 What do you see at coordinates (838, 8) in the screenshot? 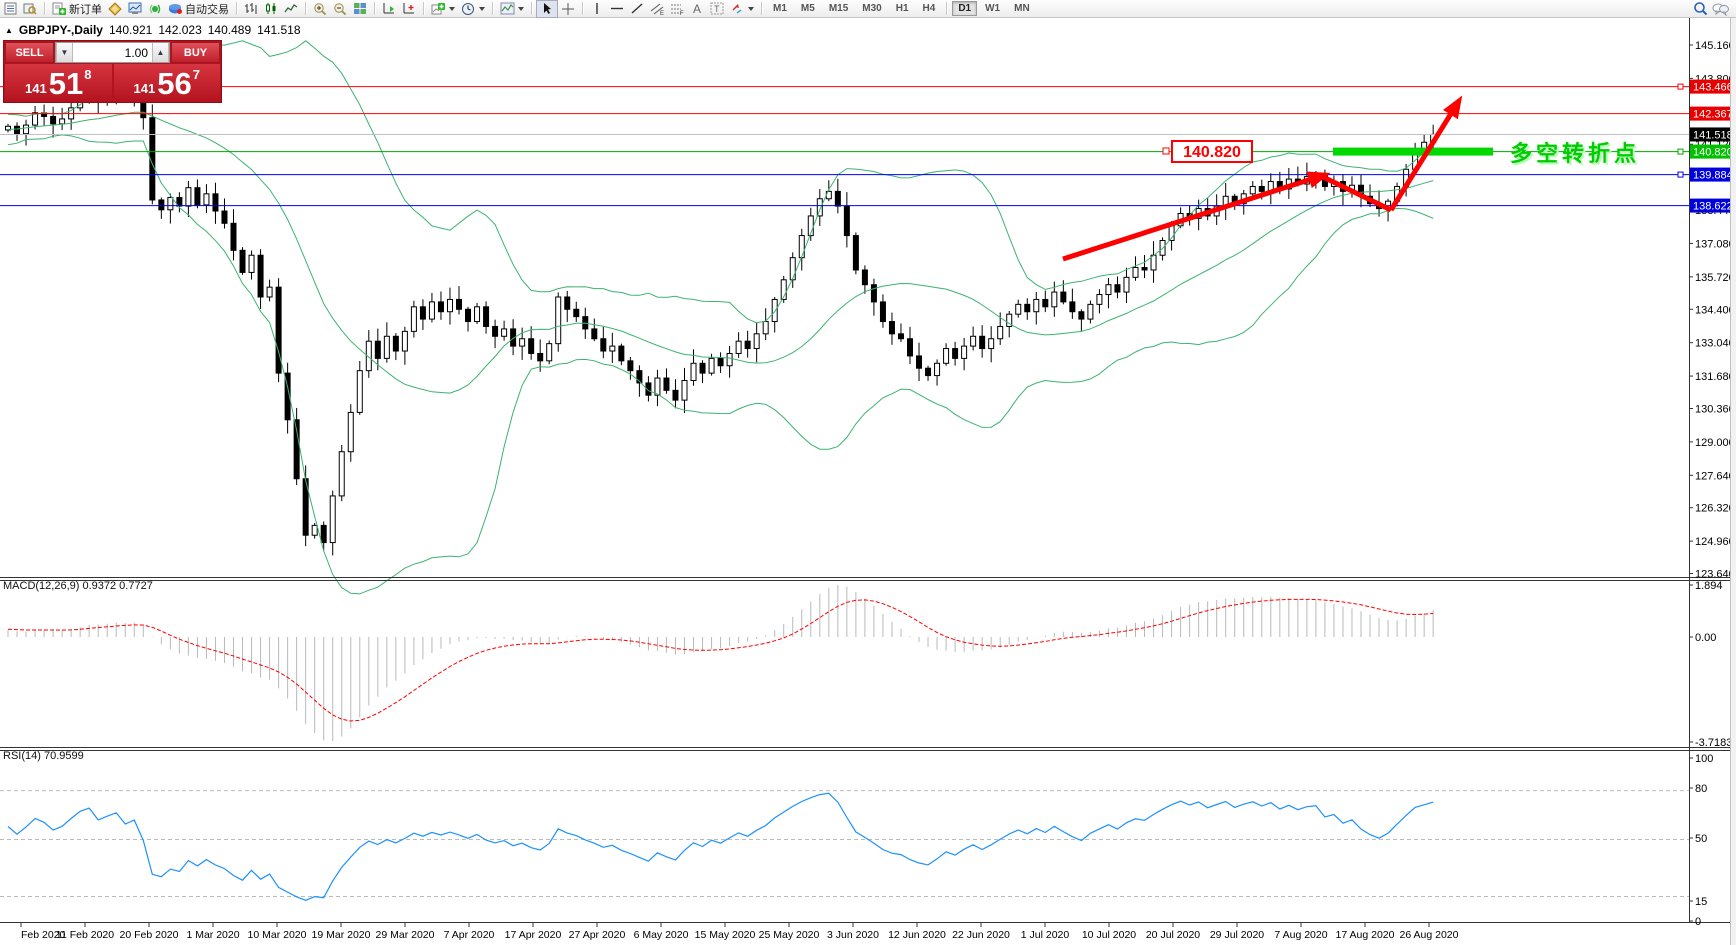
I see `timeframe-m15: M15` at bounding box center [838, 8].